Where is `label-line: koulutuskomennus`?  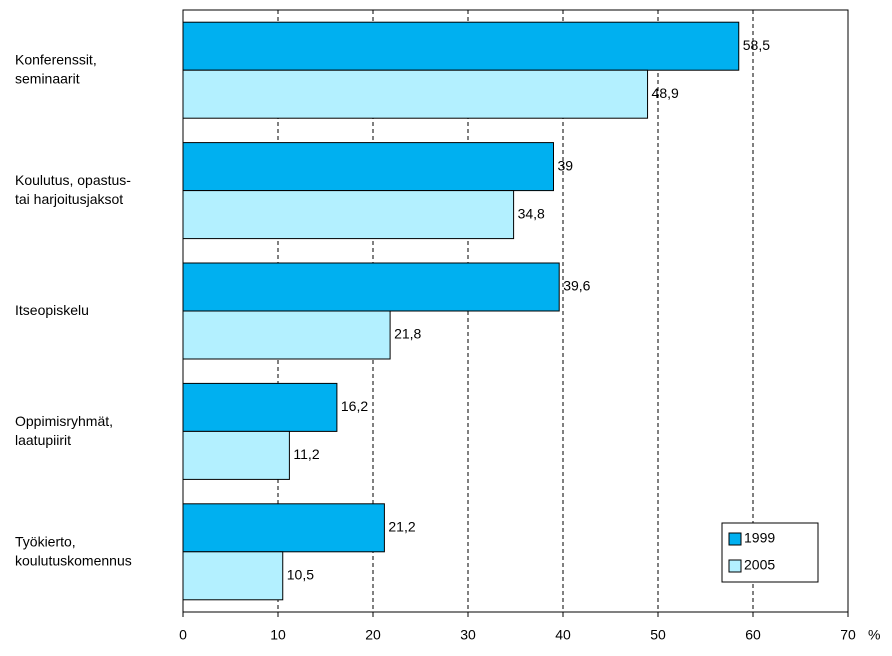 label-line: koulutuskomennus is located at coordinates (73, 560).